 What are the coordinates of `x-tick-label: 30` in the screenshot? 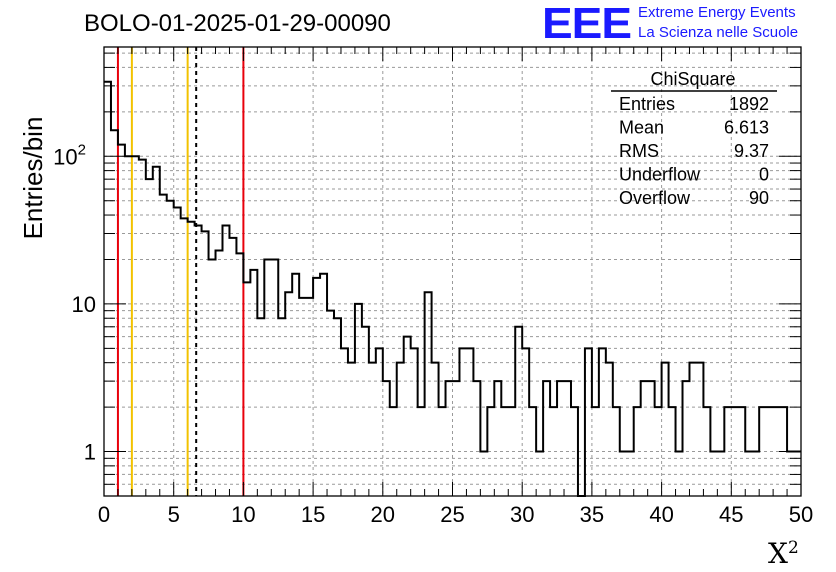 It's located at (522, 514).